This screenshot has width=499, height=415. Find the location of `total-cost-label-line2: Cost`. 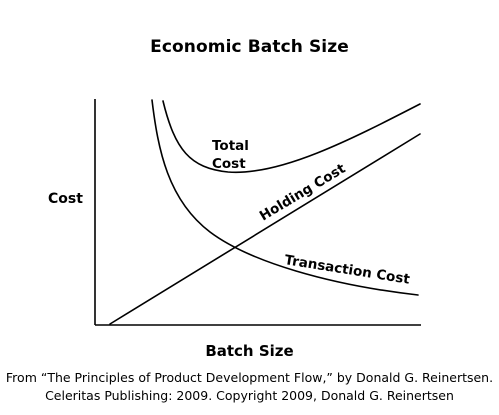

total-cost-label-line2: Cost is located at coordinates (229, 164).